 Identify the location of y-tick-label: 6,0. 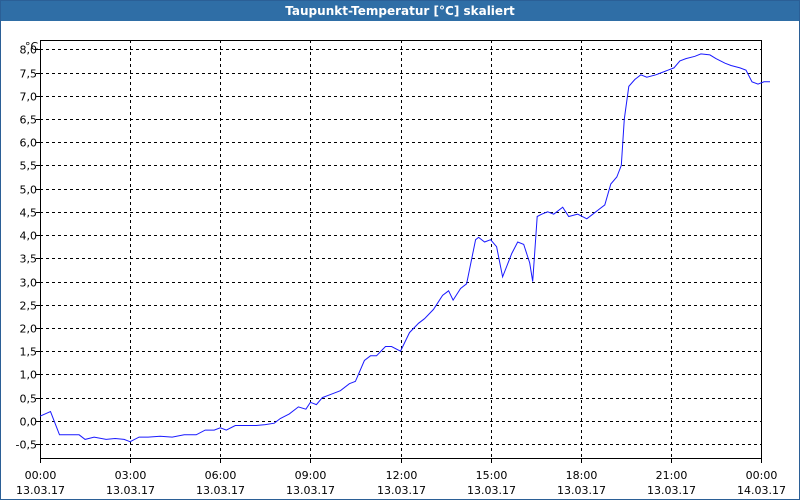
(29, 143).